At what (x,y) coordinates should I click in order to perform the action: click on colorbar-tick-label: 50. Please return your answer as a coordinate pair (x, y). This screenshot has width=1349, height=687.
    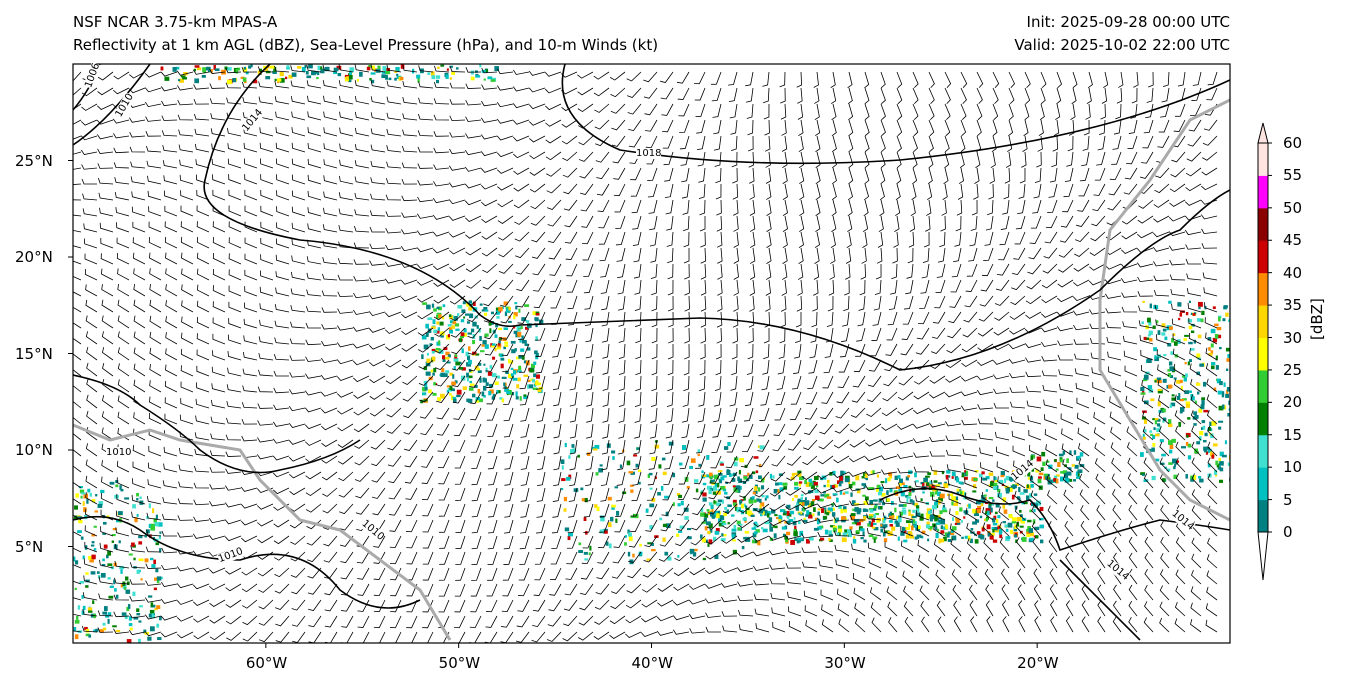
    Looking at the image, I should click on (1293, 207).